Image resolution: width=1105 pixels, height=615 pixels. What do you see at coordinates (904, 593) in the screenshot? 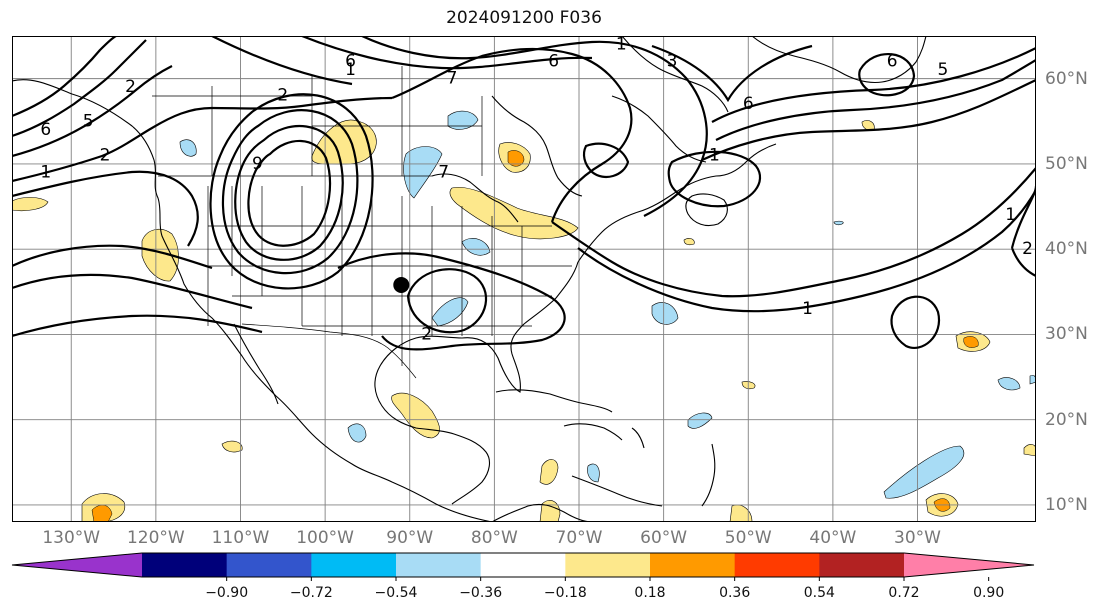
I see `colorbar-tick-label: 0.72` at bounding box center [904, 593].